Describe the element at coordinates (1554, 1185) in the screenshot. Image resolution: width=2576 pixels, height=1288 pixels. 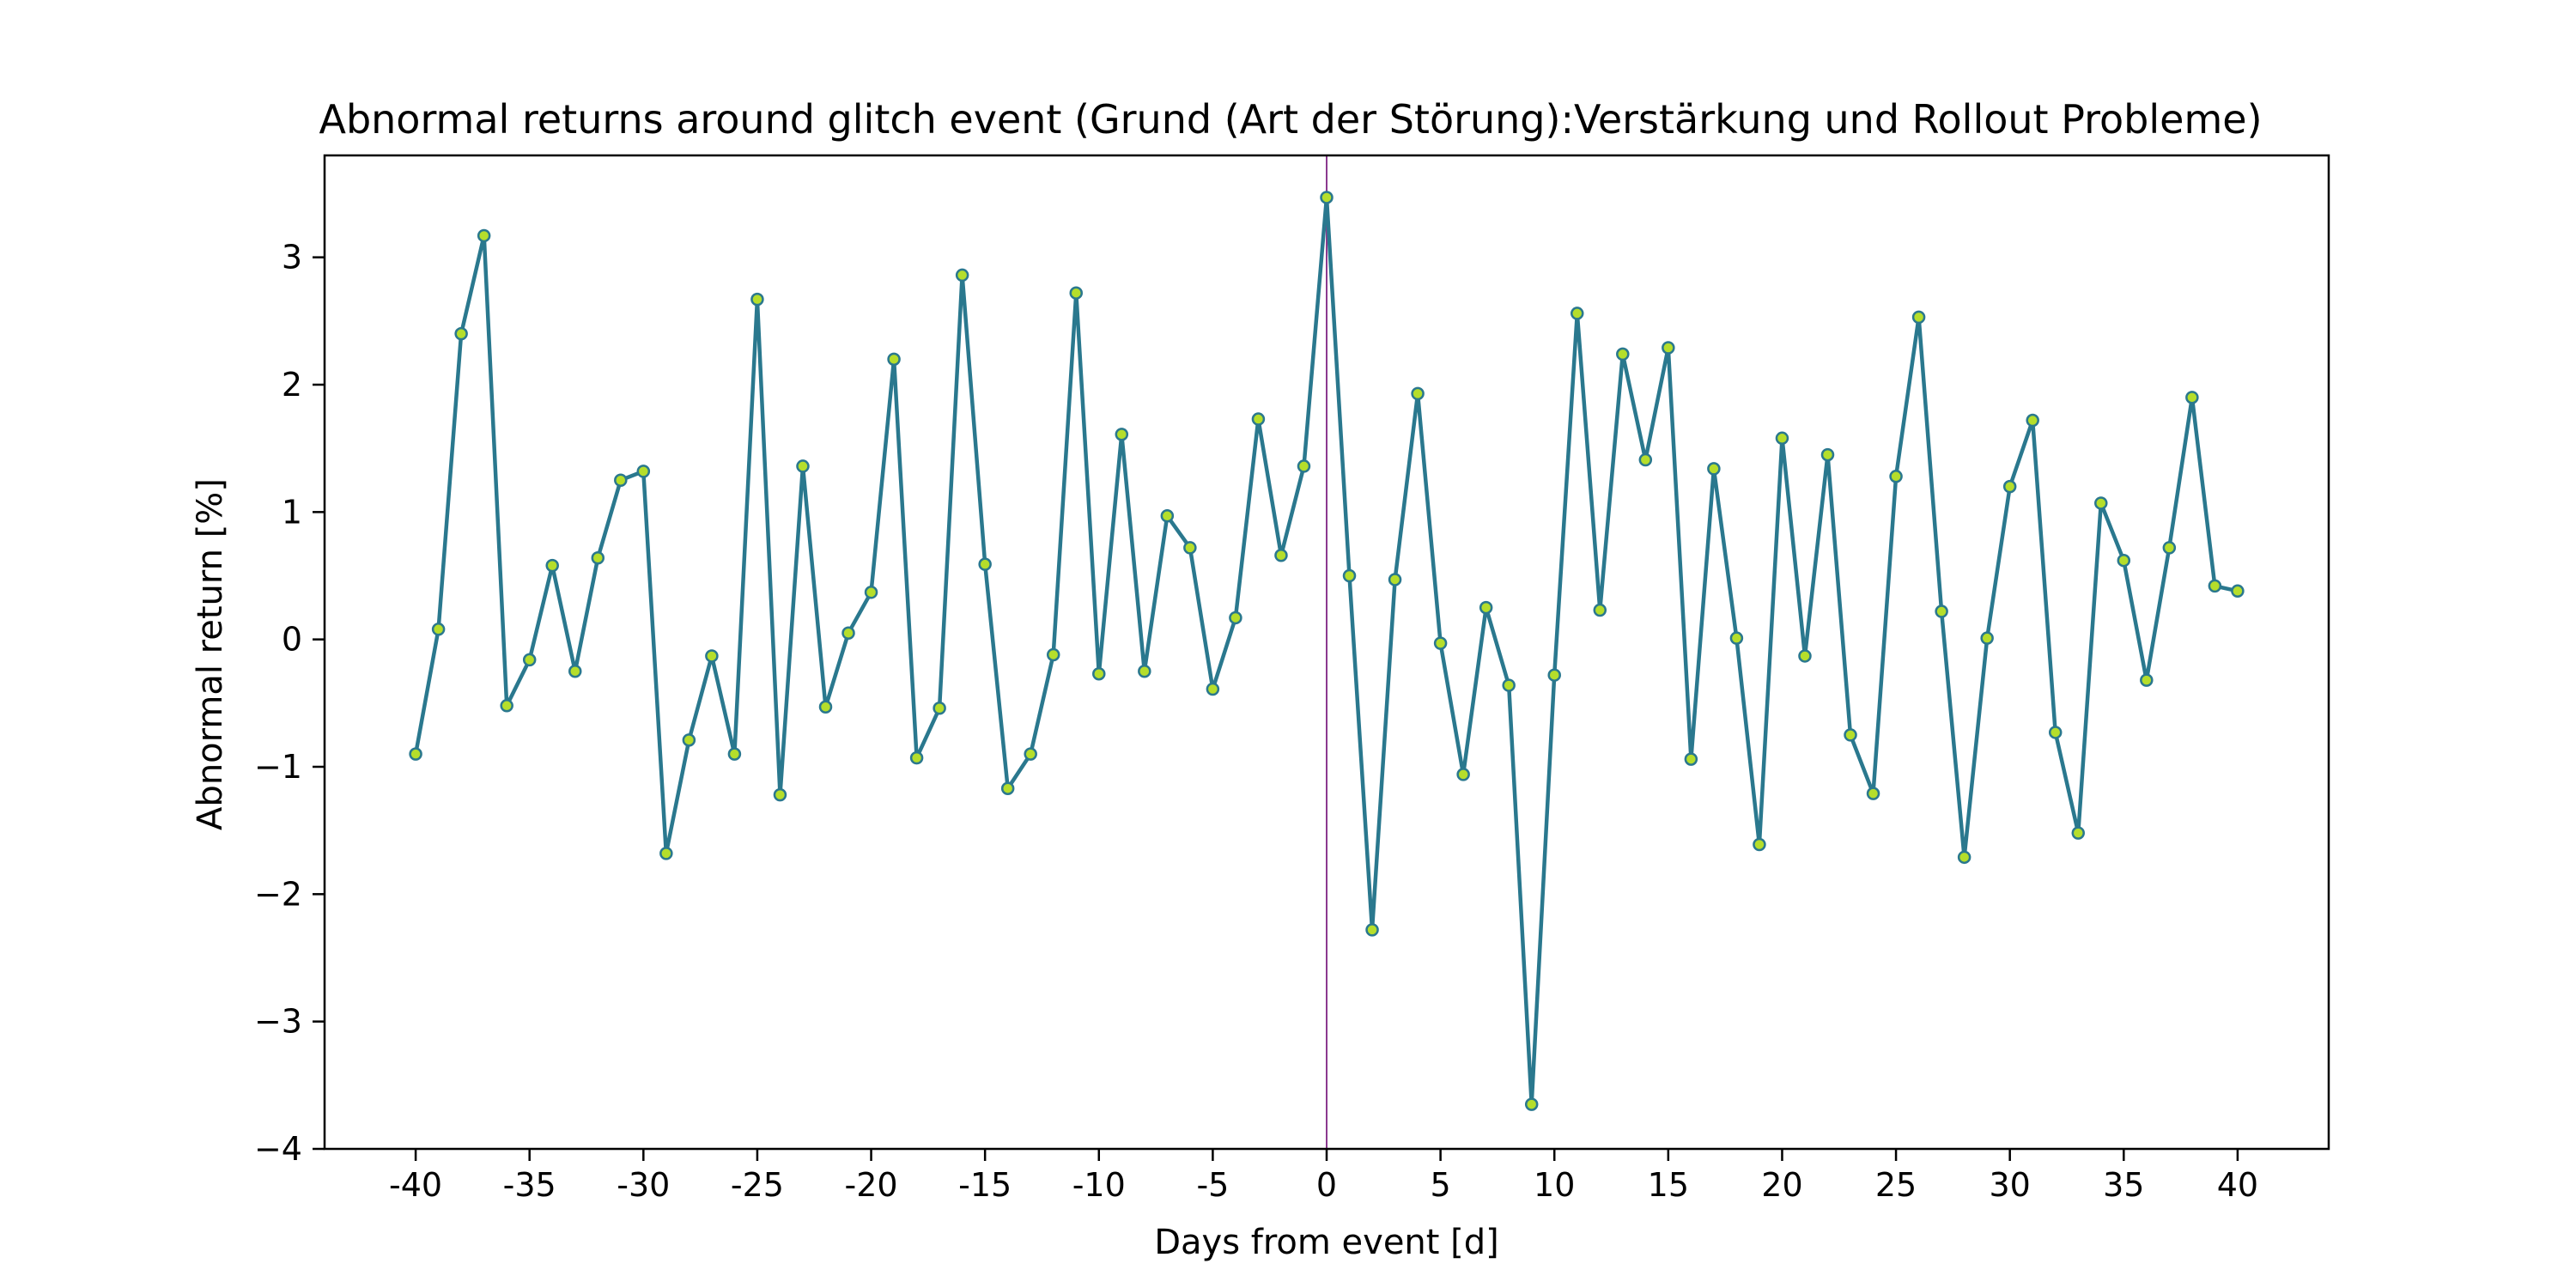
I see `x-tick-label: 10` at that location.